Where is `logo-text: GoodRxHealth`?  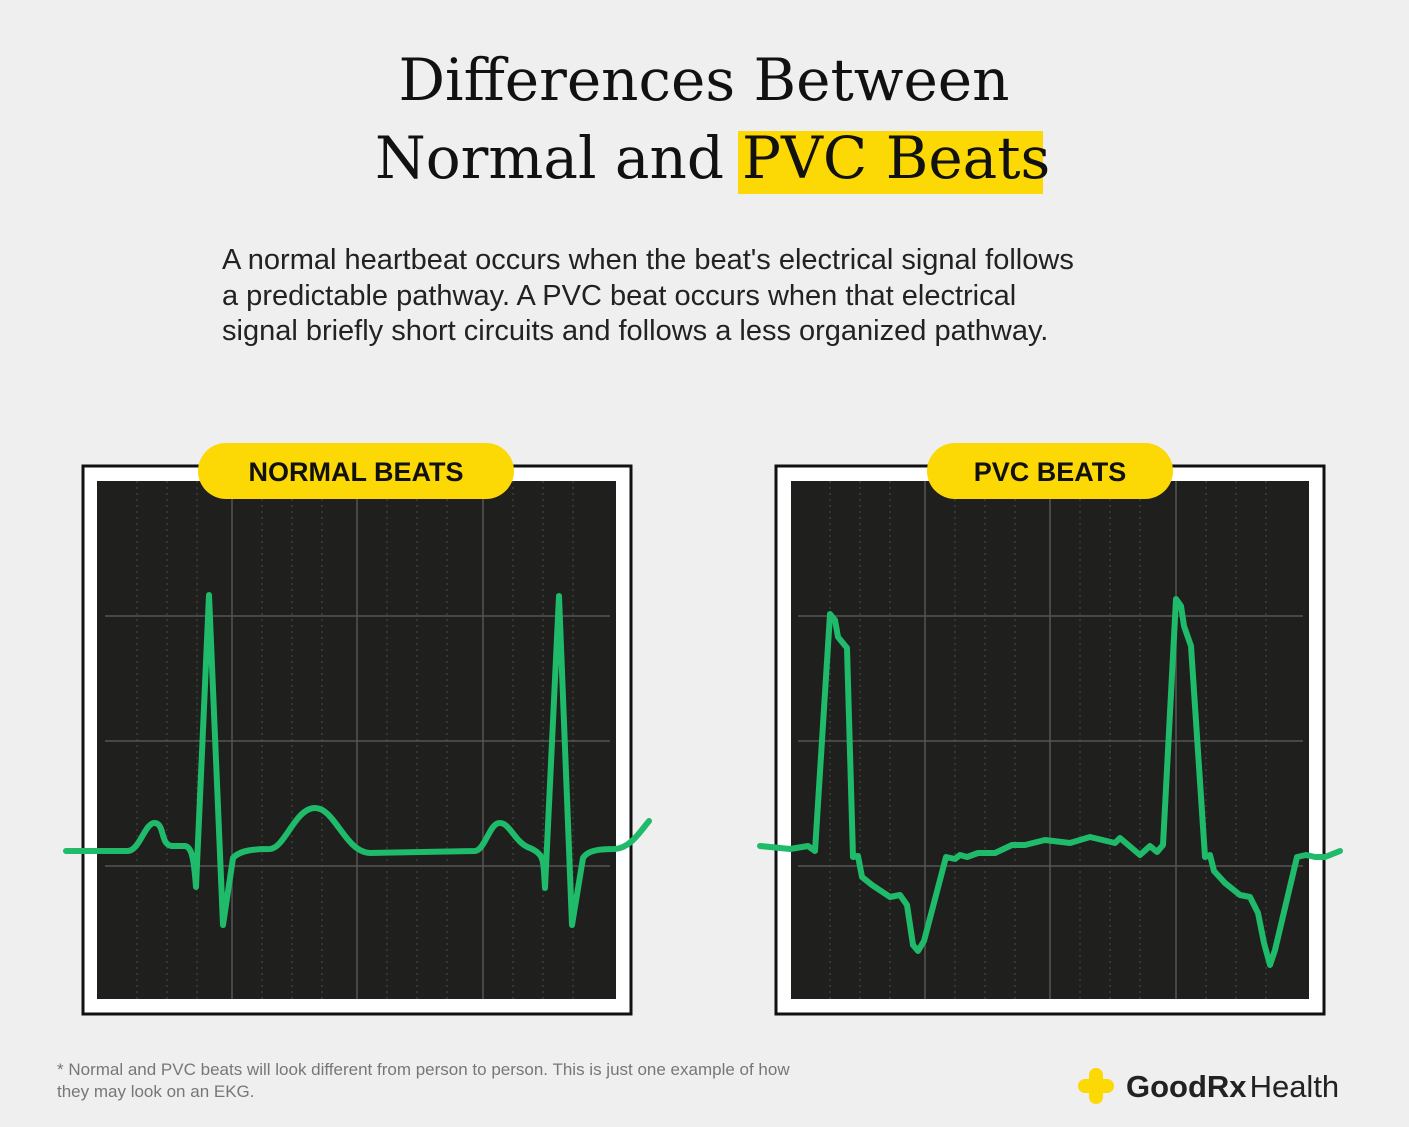 logo-text: GoodRxHealth is located at coordinates (1232, 1086).